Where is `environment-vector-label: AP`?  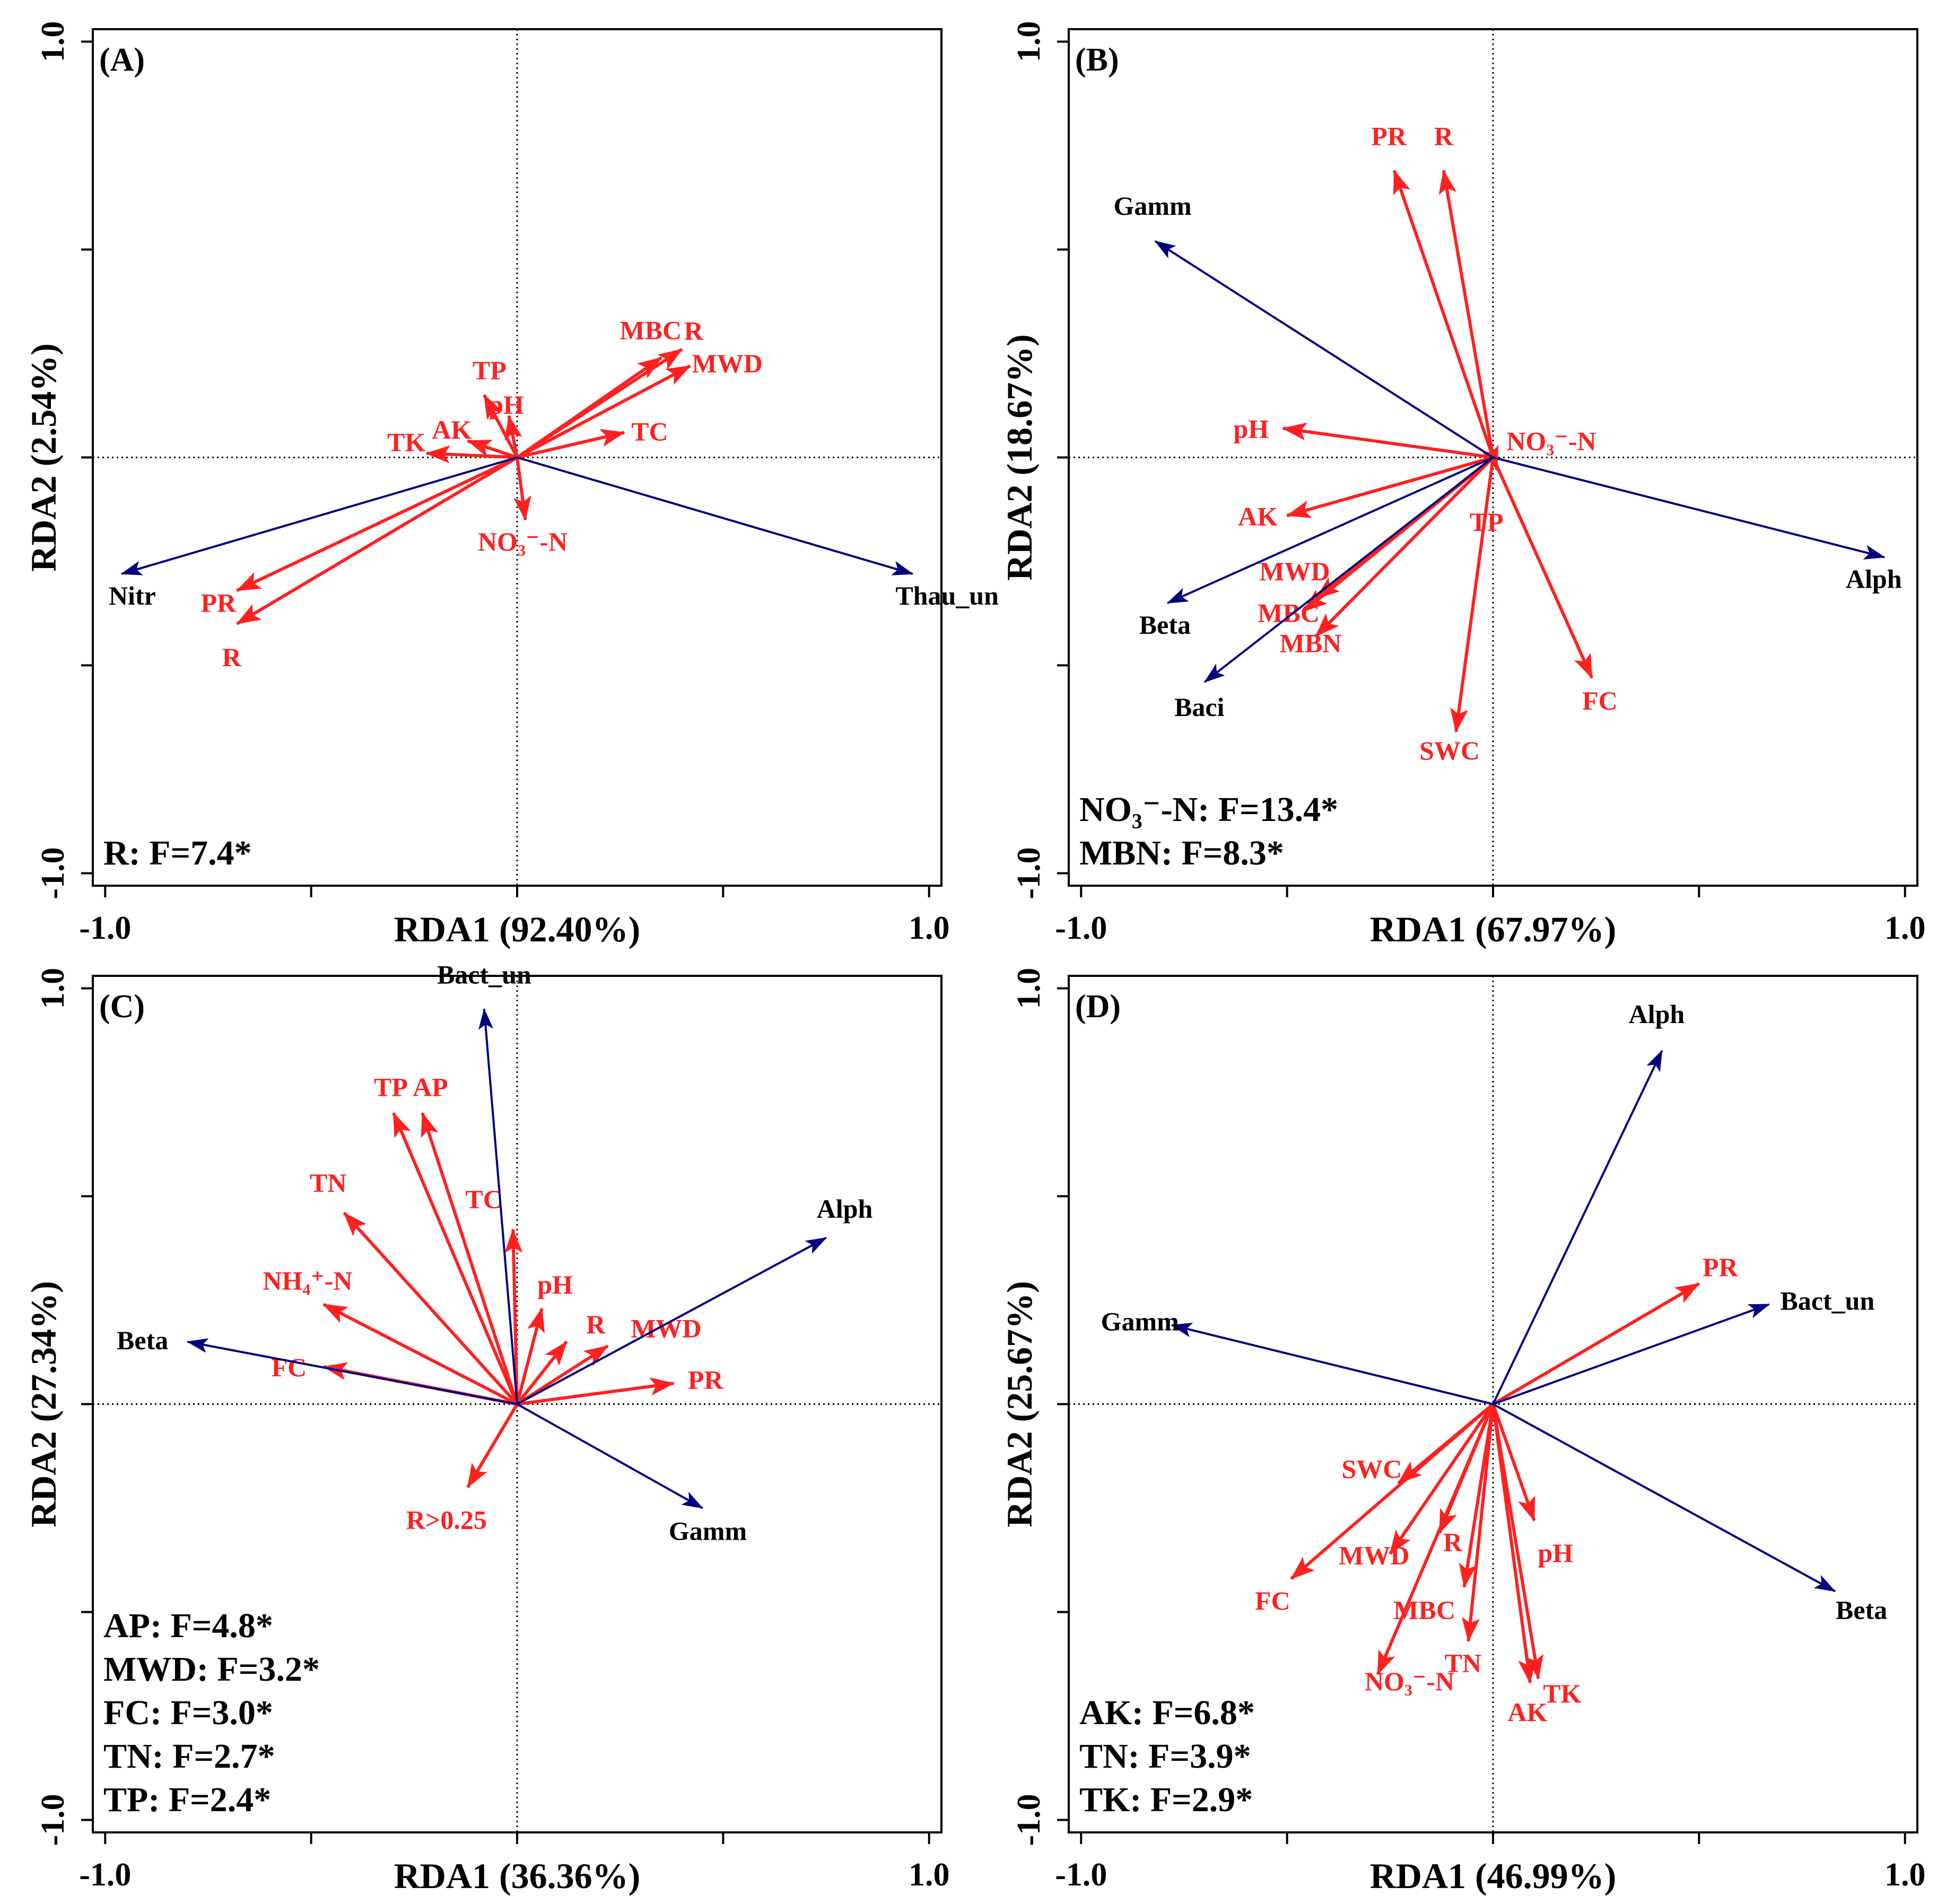 environment-vector-label: AP is located at coordinates (430, 1087).